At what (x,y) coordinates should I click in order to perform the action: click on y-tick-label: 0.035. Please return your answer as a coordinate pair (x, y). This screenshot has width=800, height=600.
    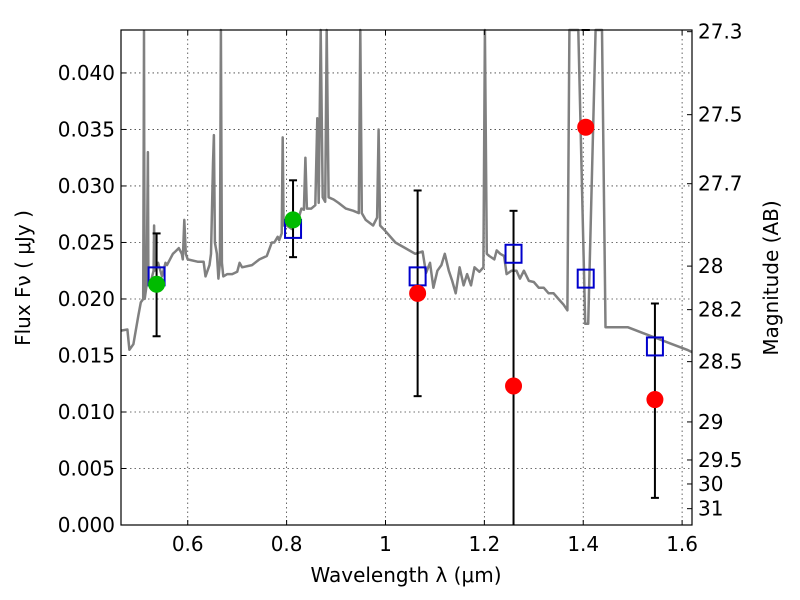
    Looking at the image, I should click on (86, 129).